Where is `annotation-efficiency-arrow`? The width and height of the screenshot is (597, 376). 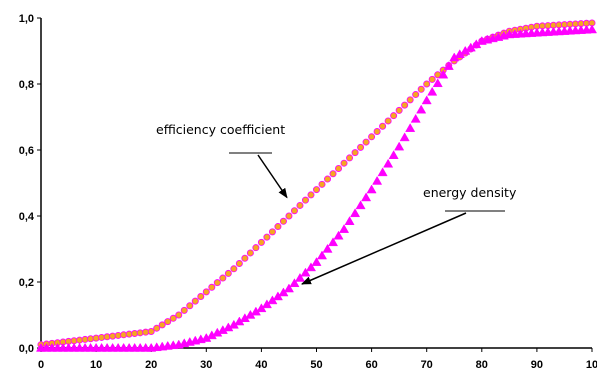
annotation-efficiency-arrow is located at coordinates (272, 176).